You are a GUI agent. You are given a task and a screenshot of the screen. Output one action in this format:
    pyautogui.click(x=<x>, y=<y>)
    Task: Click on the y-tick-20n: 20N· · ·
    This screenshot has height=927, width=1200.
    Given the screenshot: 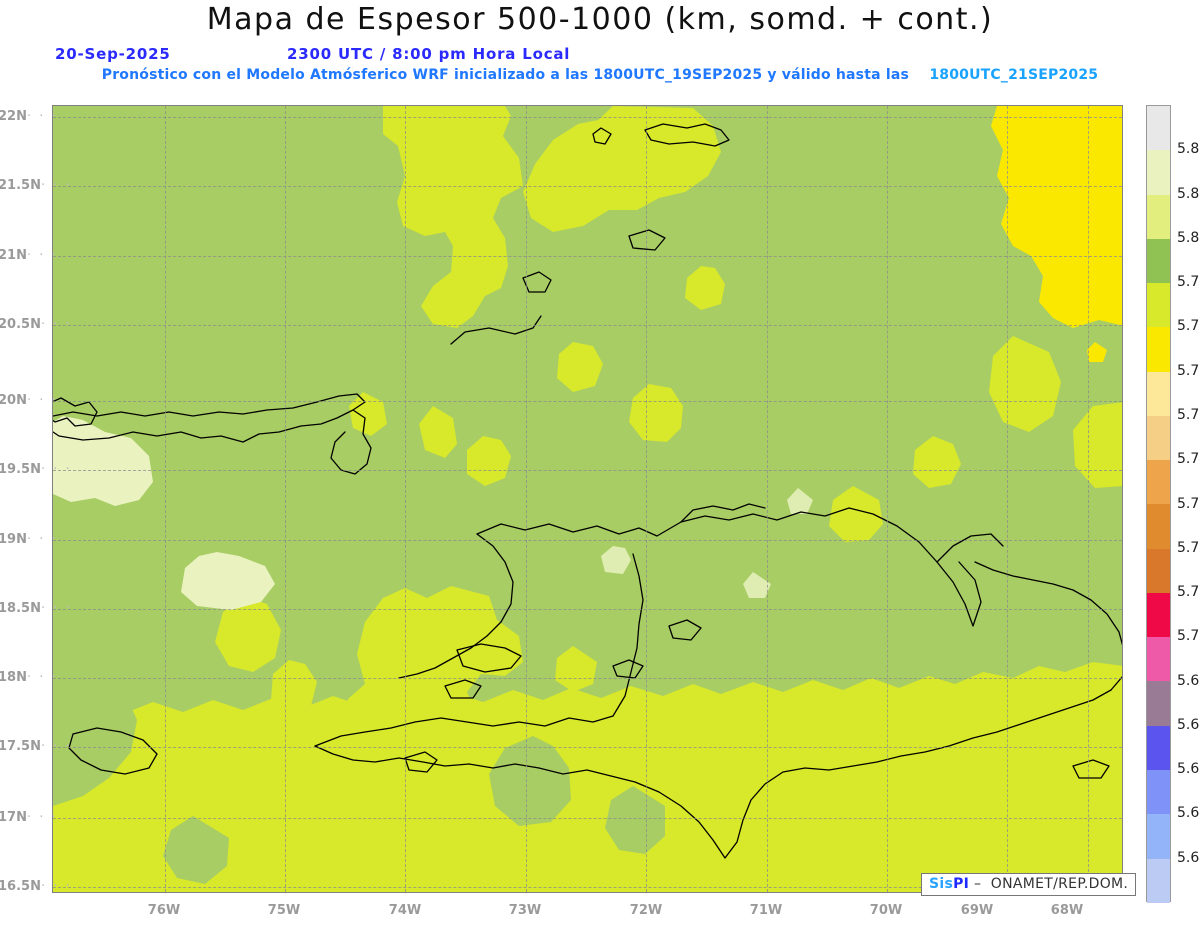 What is the action you would take?
    pyautogui.click(x=29, y=400)
    